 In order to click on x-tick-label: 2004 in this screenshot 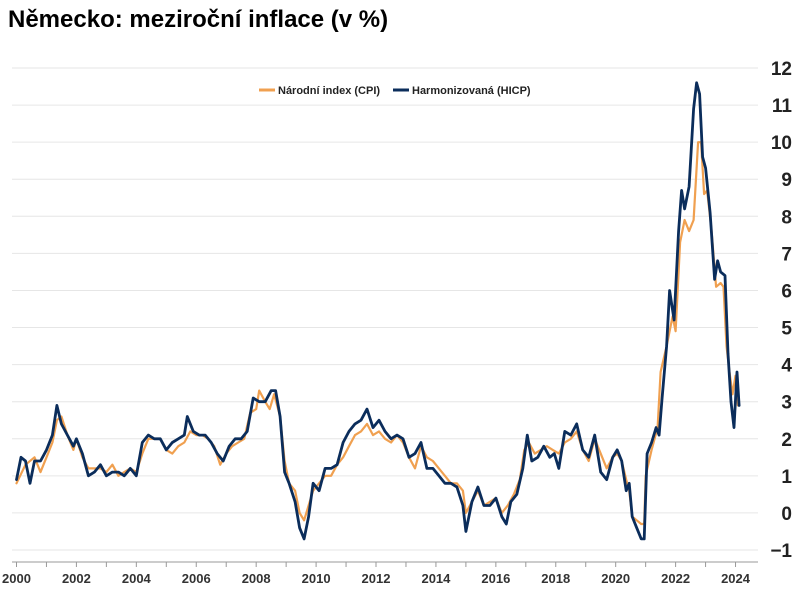, I will do `click(137, 578)`.